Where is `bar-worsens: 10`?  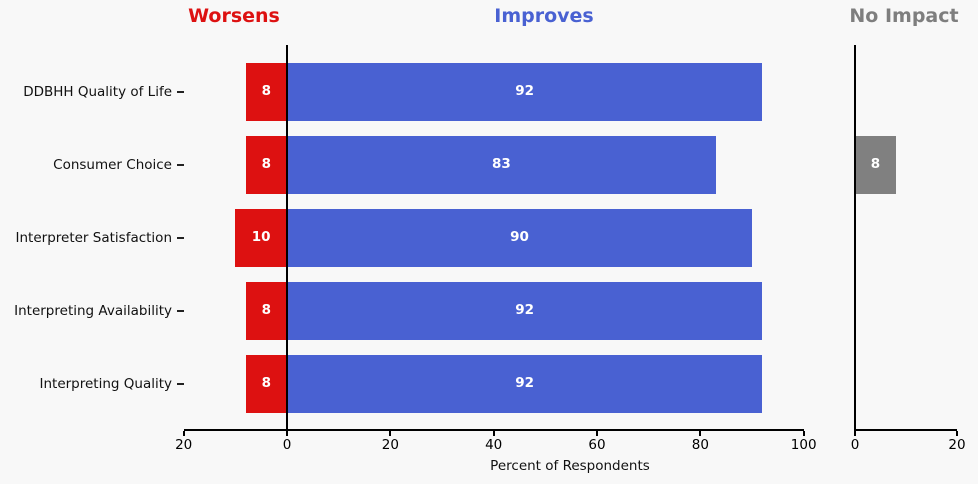
bar-worsens: 10 is located at coordinates (261, 238).